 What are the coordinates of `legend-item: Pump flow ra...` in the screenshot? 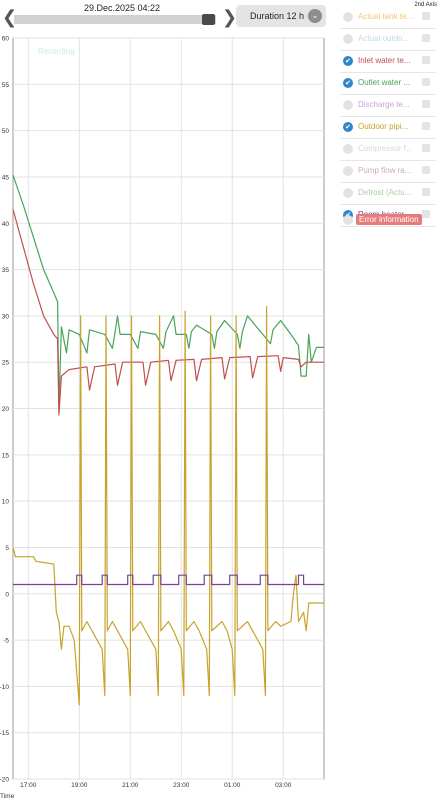 It's located at (388, 171).